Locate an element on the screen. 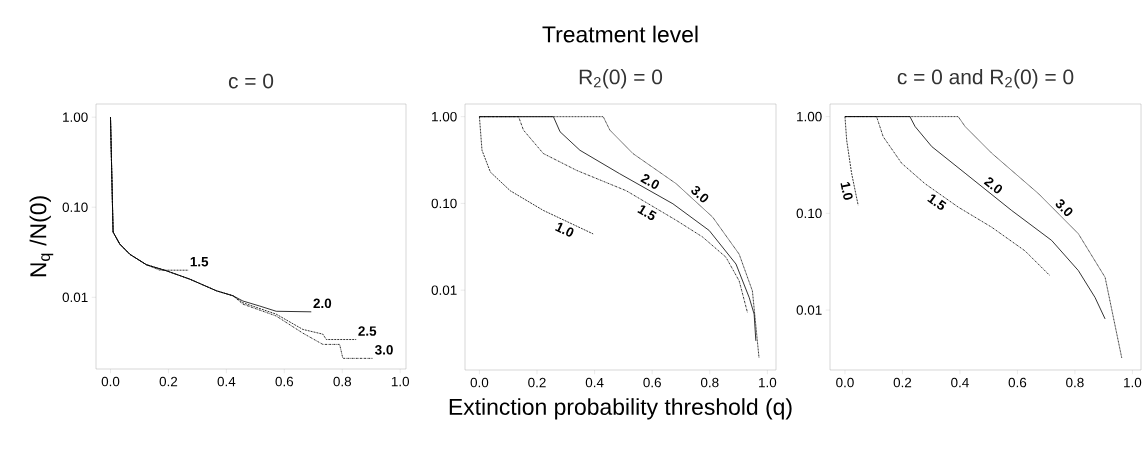 This screenshot has width=1145, height=450. series-label: 1.5 is located at coordinates (199, 262).